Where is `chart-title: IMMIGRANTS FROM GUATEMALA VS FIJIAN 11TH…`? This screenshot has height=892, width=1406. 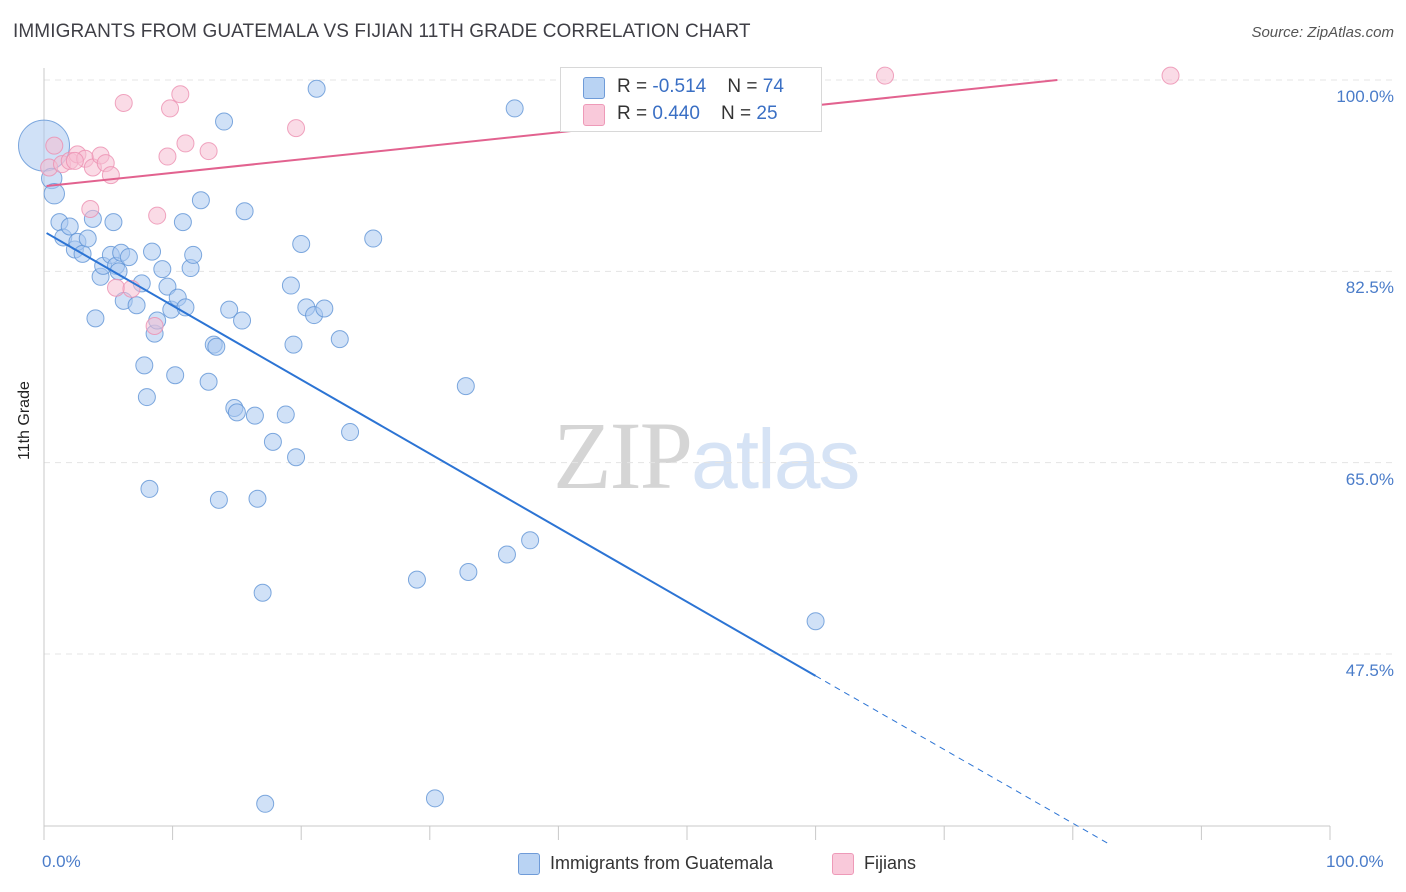
chart-title: IMMIGRANTS FROM GUATEMALA VS FIJIAN 11TH… is located at coordinates (382, 31).